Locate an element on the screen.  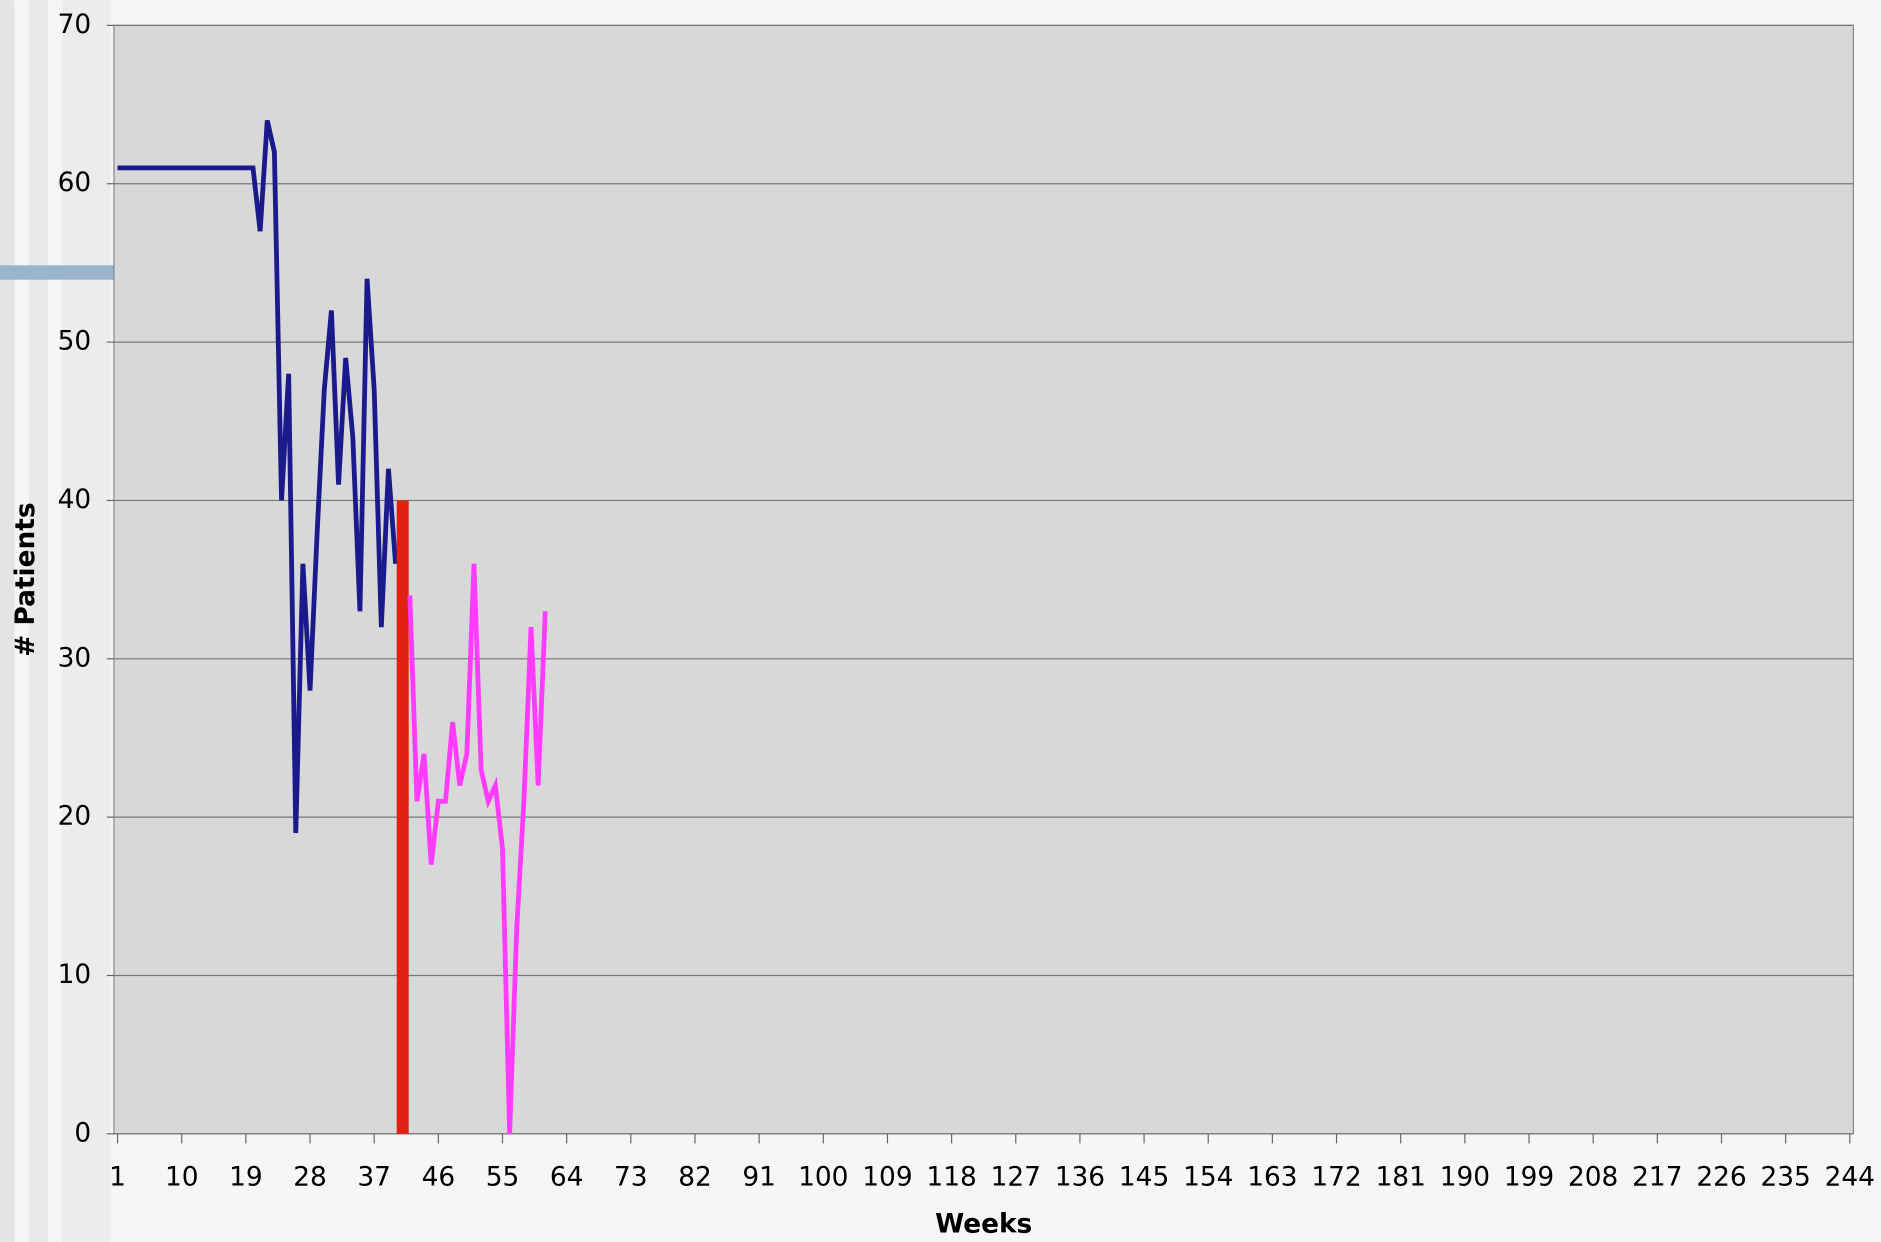
x-tick-label: 91 is located at coordinates (759, 1178).